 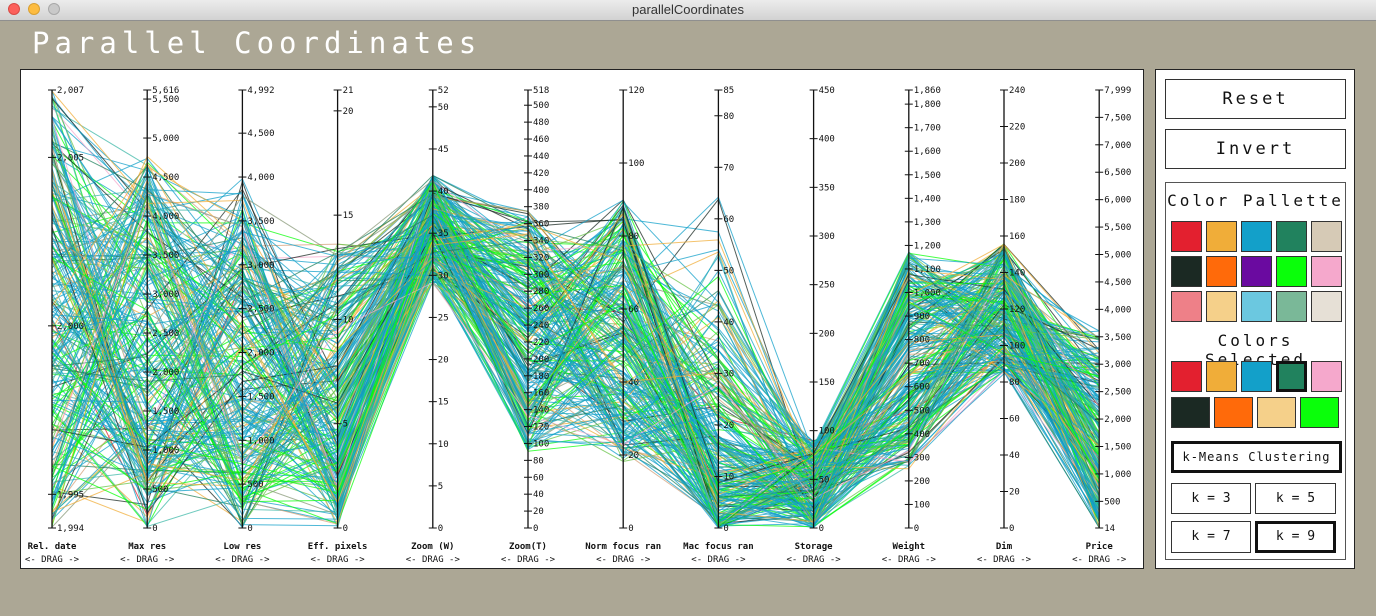 What do you see at coordinates (1117, 256) in the screenshot?
I see `axis-tick-label: 5,000` at bounding box center [1117, 256].